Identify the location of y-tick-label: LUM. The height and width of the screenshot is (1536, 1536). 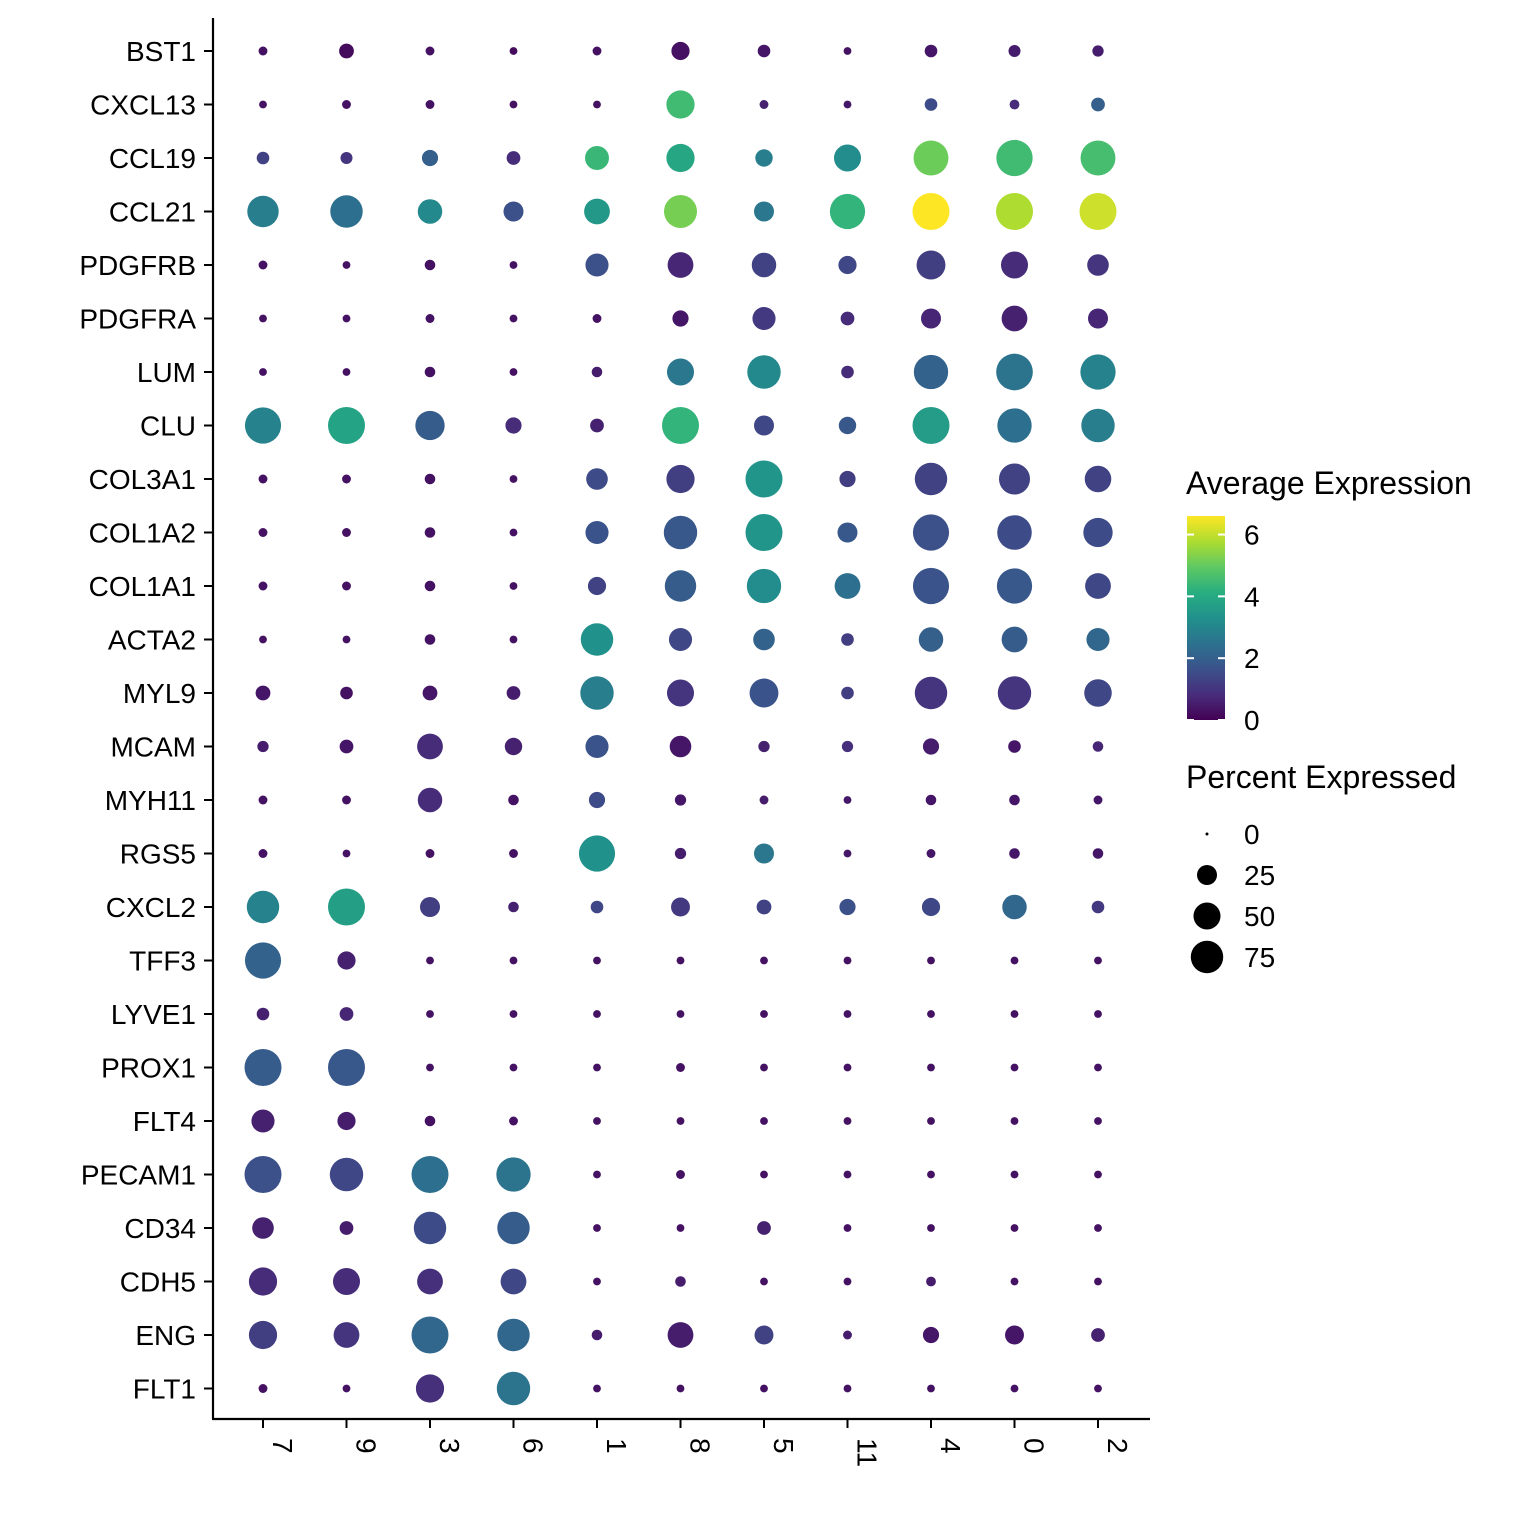
(166, 372).